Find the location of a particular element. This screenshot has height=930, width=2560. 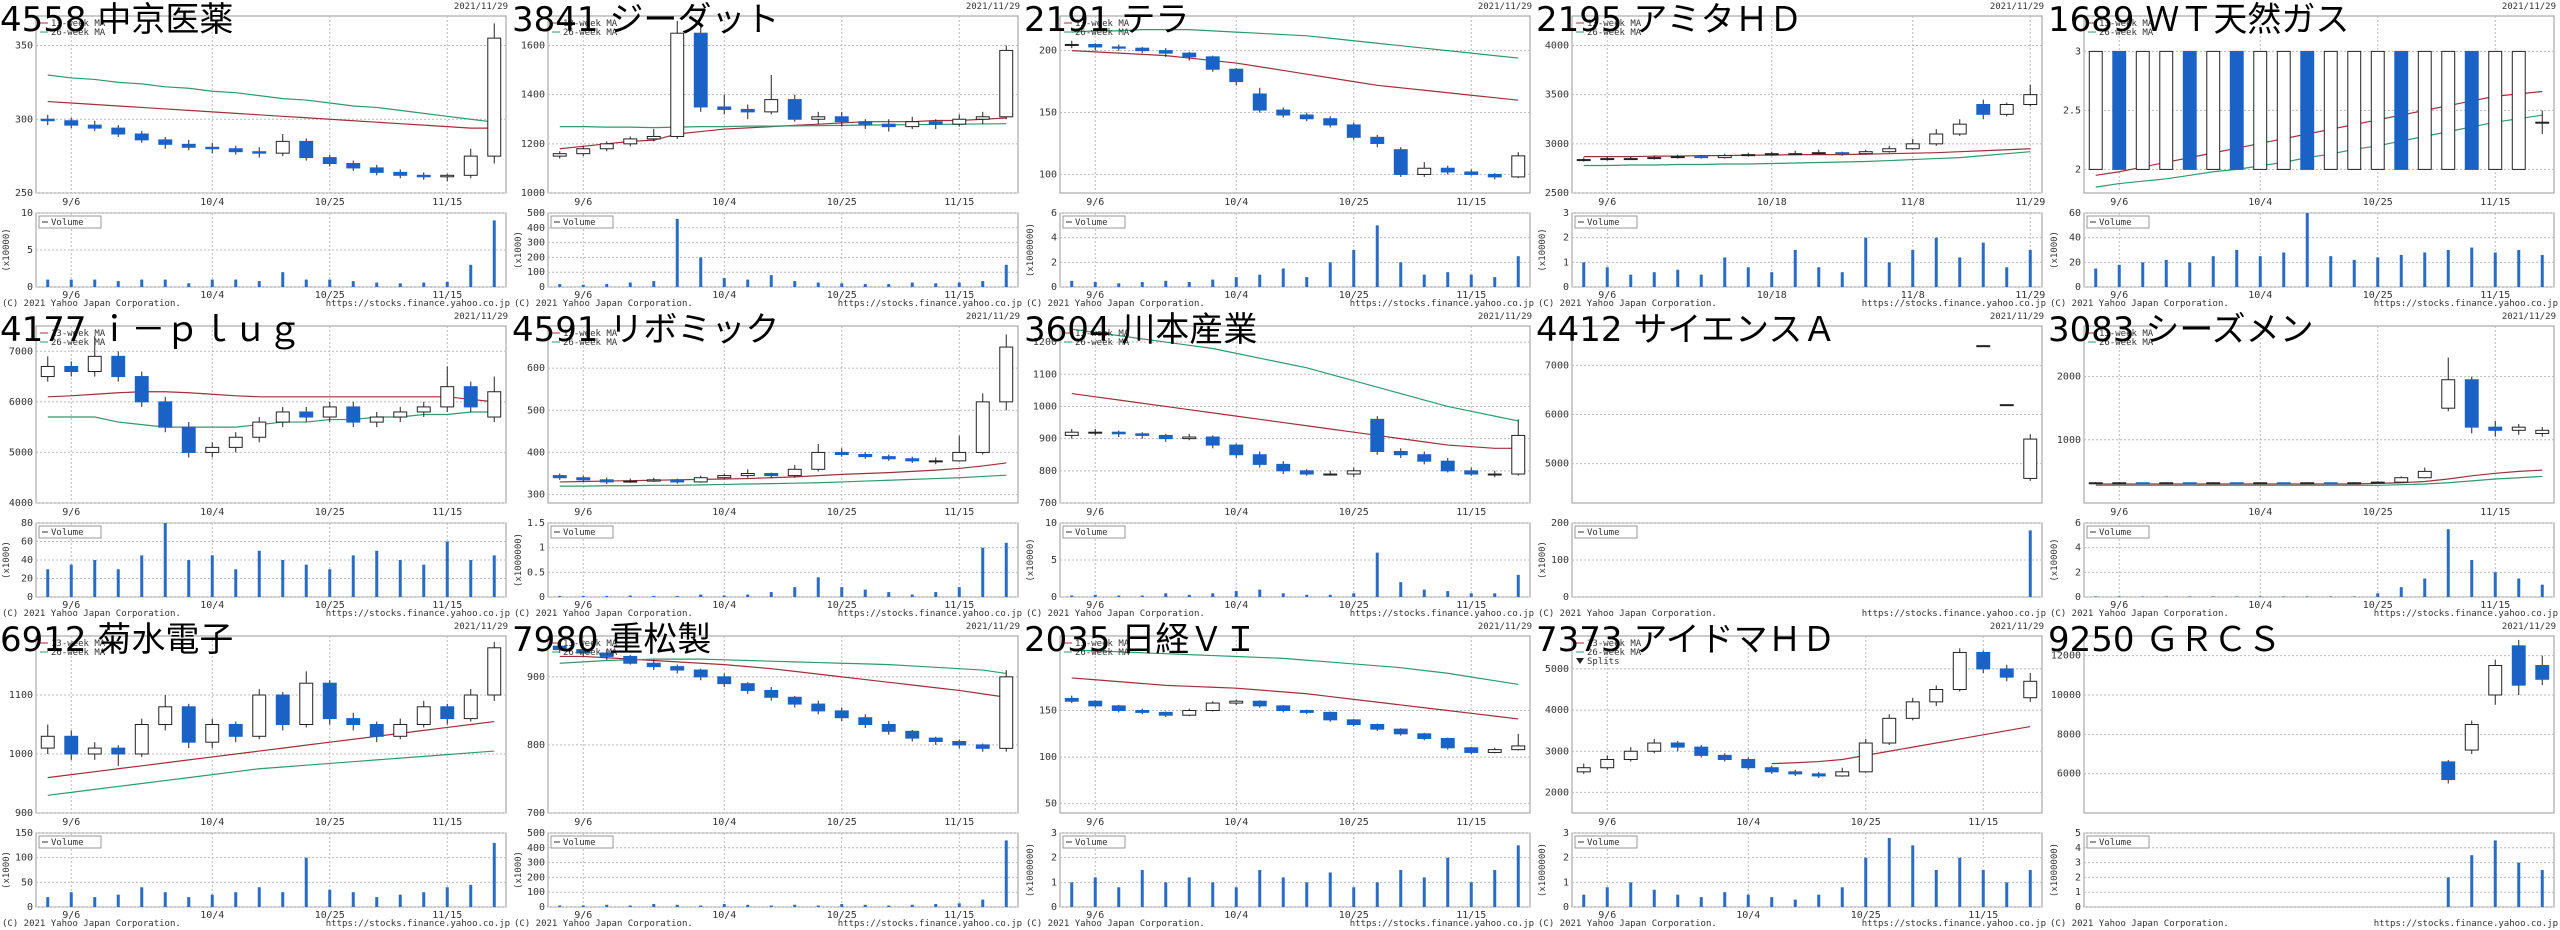

volume-y-tick-label: 0 is located at coordinates (1566, 907).